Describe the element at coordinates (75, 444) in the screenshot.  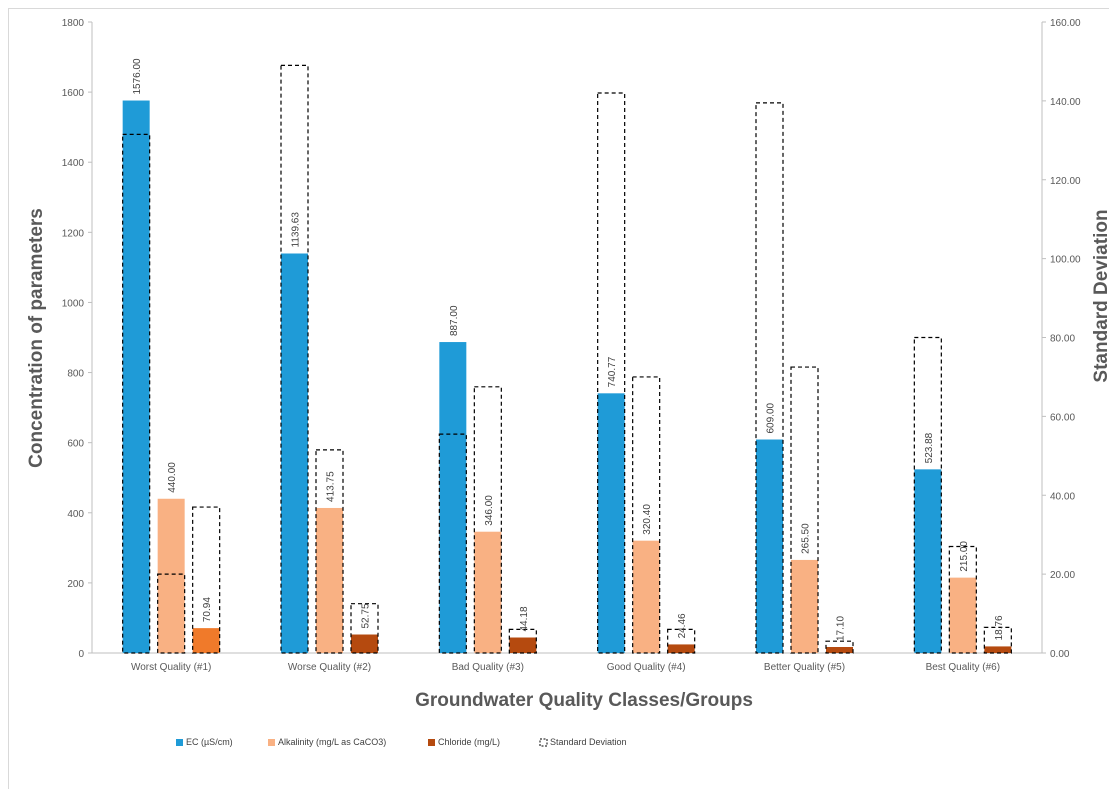
I see `left-tick-label: 600` at that location.